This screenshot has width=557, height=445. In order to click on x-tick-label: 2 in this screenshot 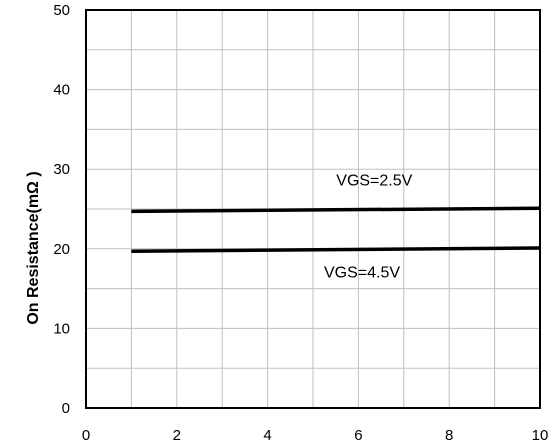, I will do `click(177, 435)`.